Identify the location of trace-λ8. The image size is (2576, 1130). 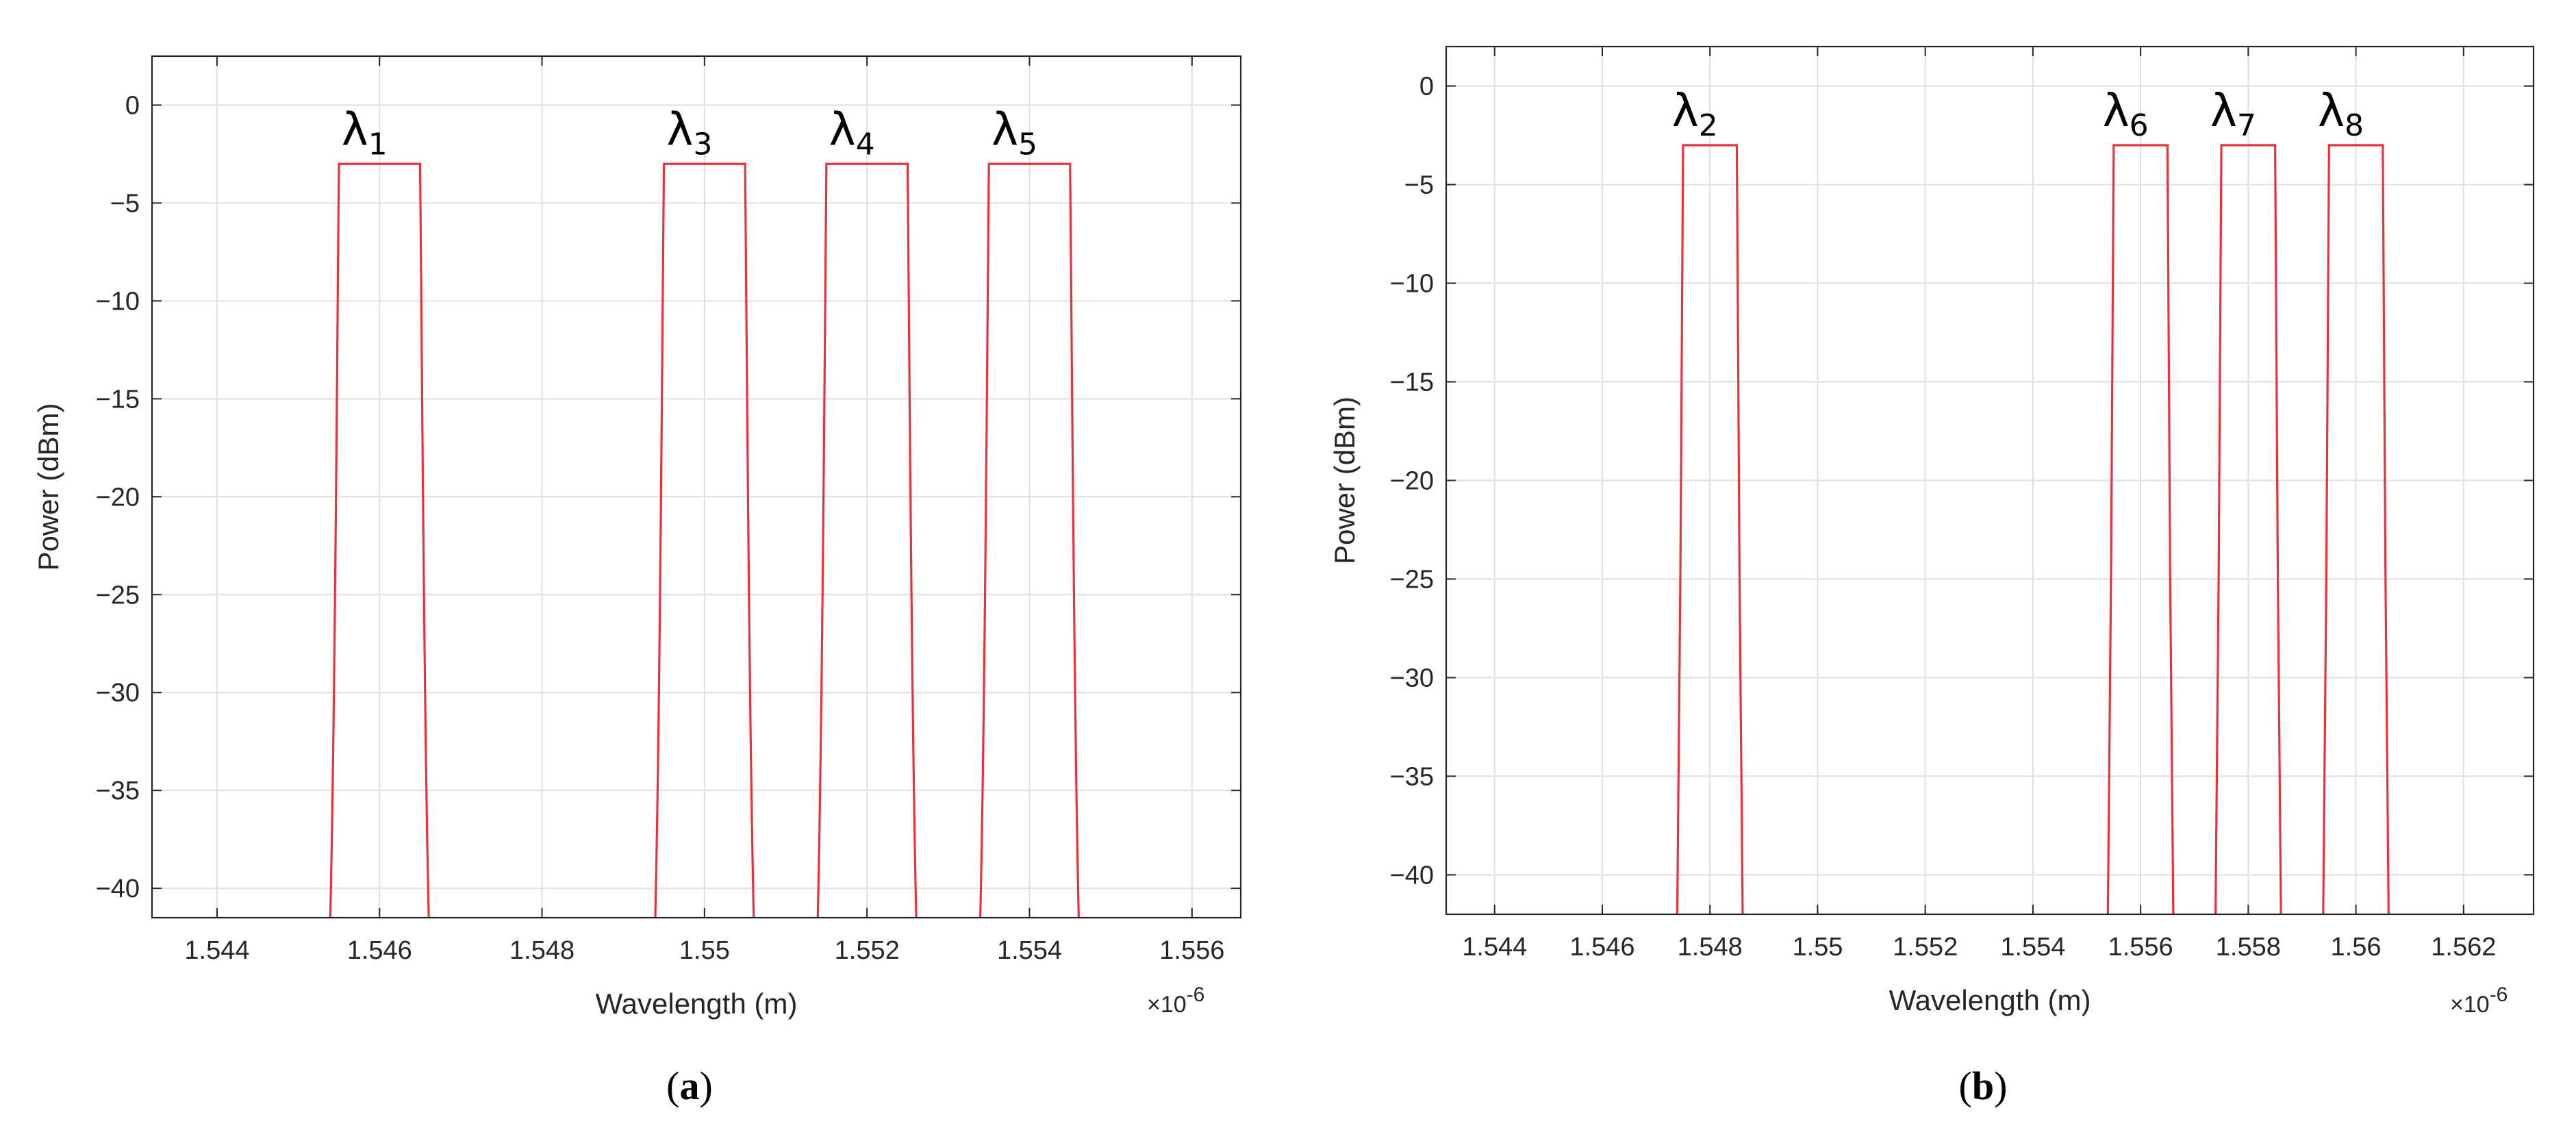
(2356, 529).